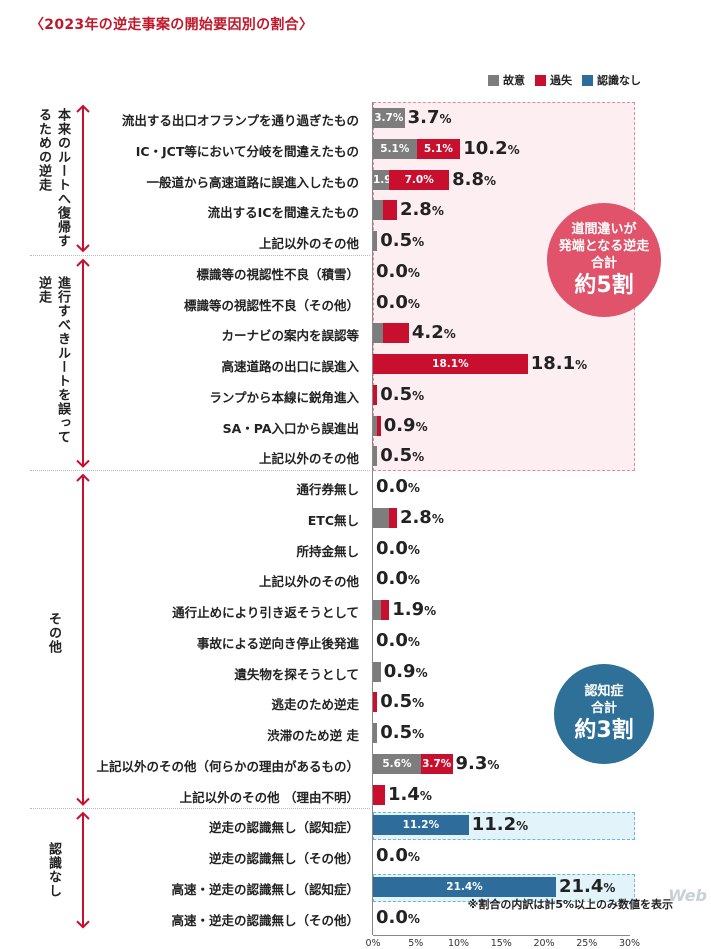  What do you see at coordinates (506, 80) in the screenshot?
I see `legend-item: 故意` at bounding box center [506, 80].